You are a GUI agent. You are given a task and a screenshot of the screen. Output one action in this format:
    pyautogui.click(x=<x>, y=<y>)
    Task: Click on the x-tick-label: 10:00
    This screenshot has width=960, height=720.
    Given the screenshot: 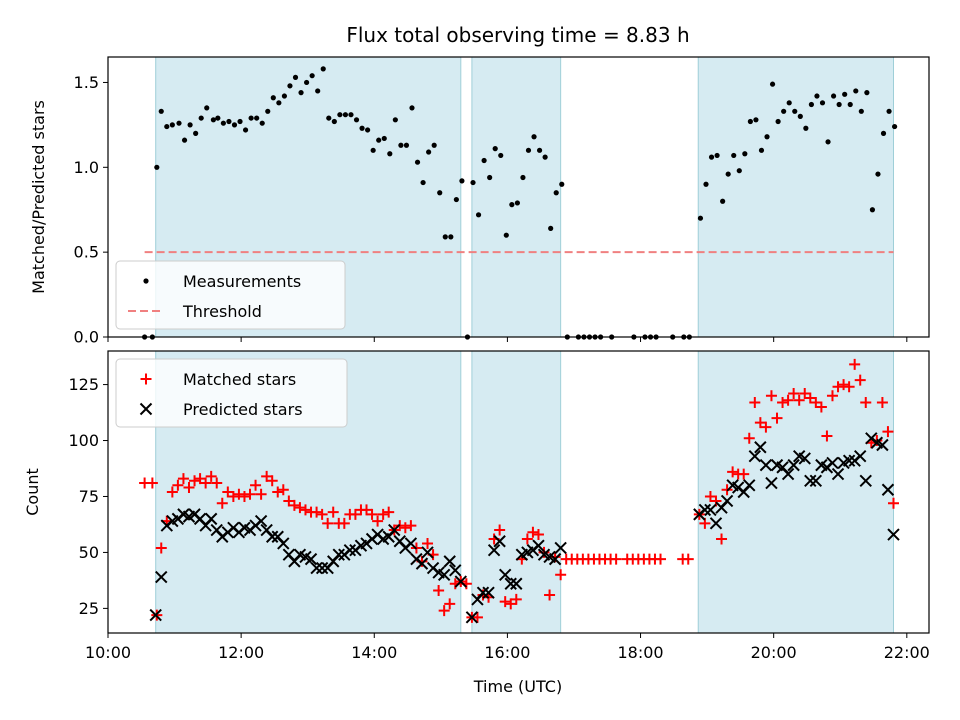 What is the action you would take?
    pyautogui.click(x=108, y=652)
    